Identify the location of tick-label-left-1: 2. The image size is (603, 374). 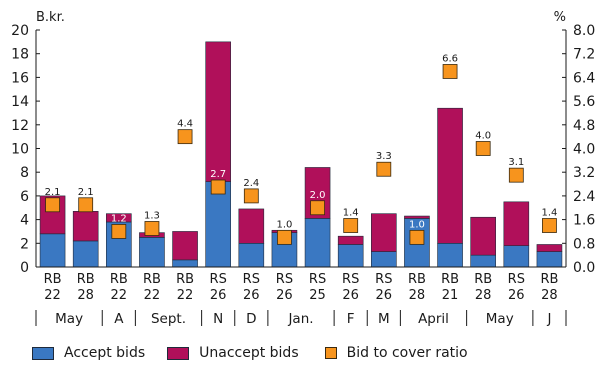
(24, 244).